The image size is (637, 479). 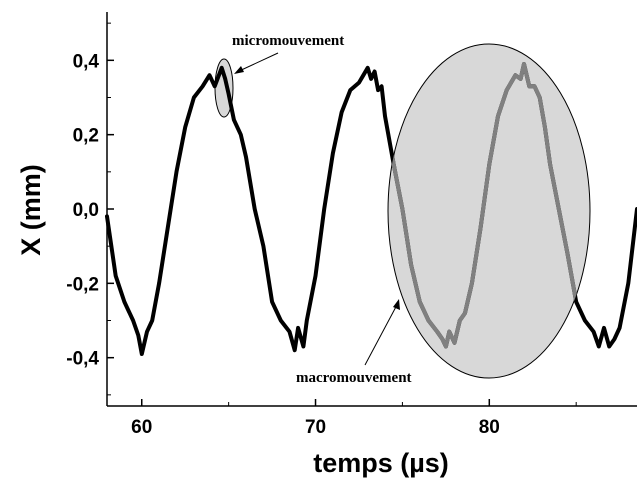 I want to click on y-axis-title: X (mm), so click(x=31, y=210).